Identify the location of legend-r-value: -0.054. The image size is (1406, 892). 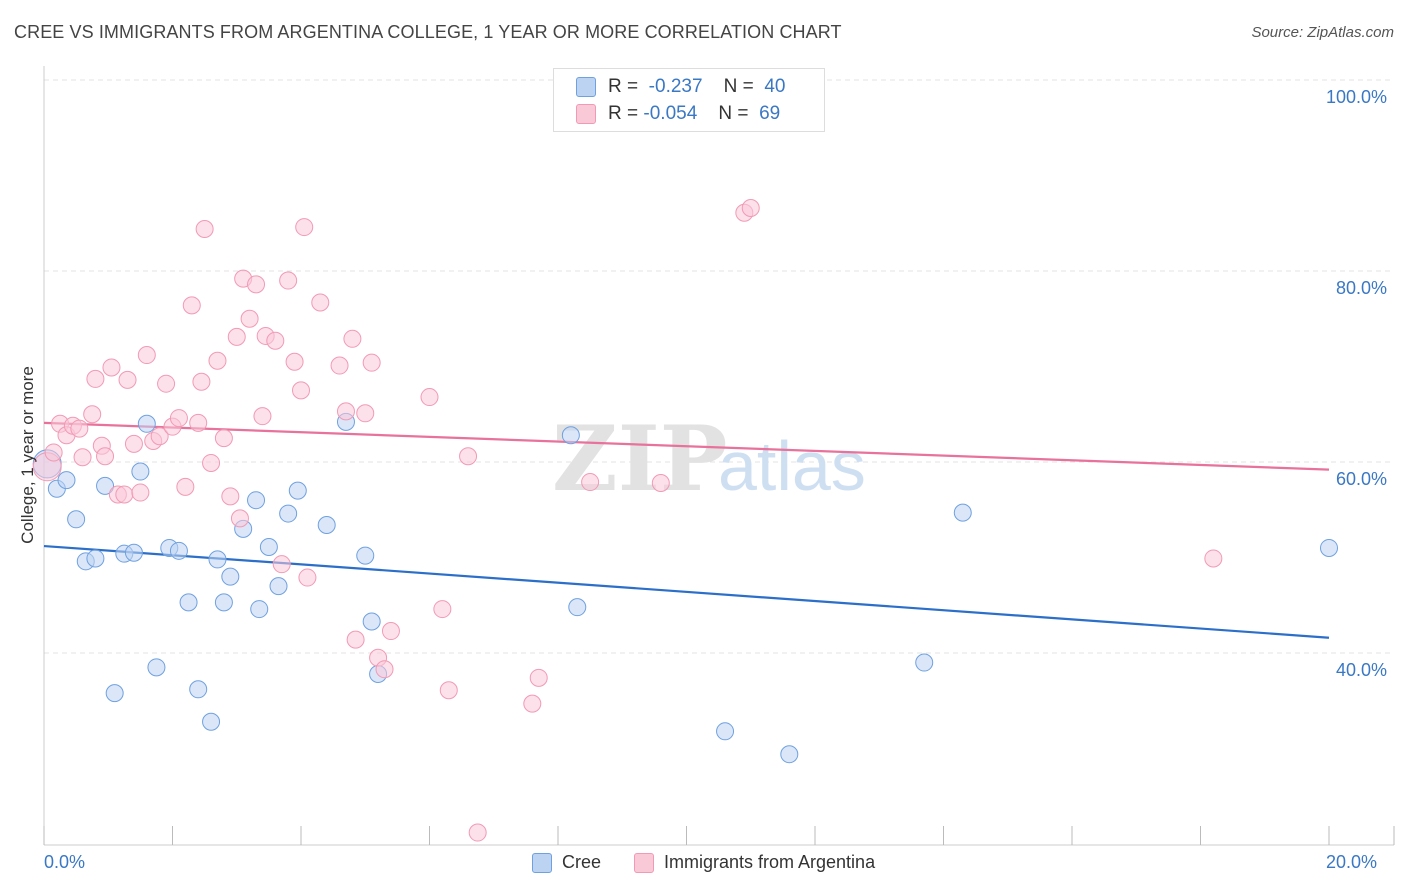
(670, 113).